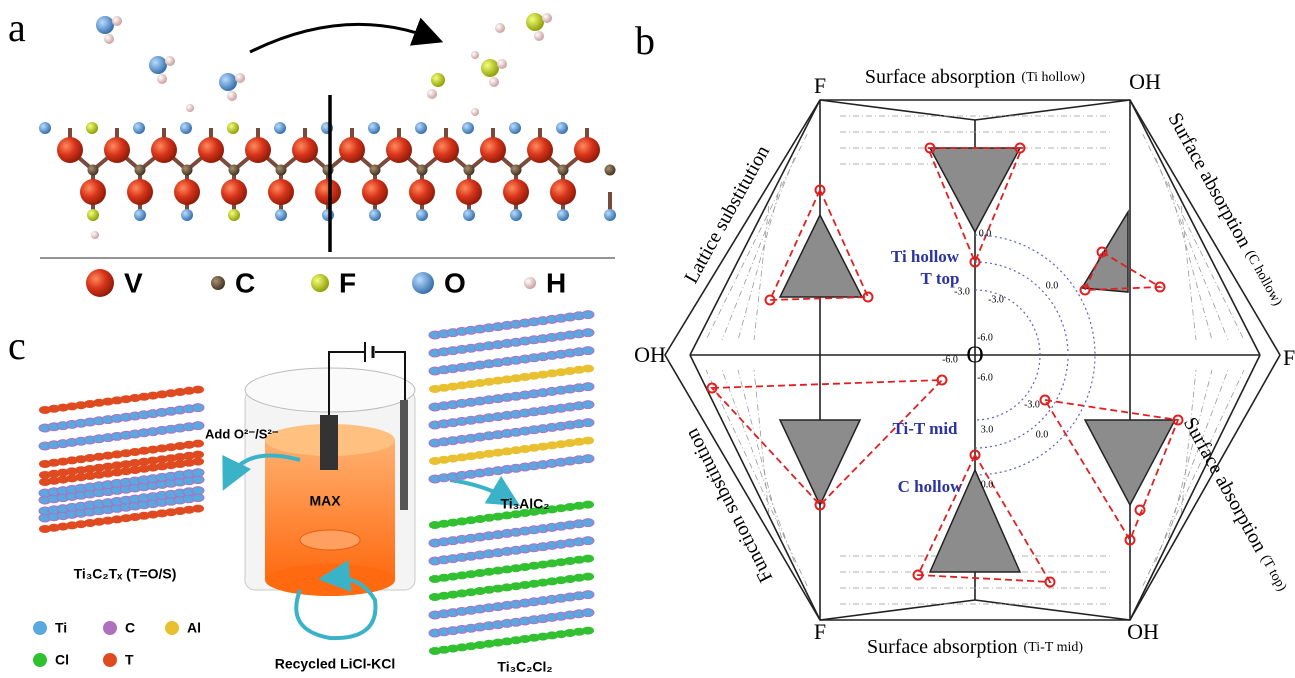 The height and width of the screenshot is (678, 1295). Describe the element at coordinates (130, 628) in the screenshot. I see `legend-label: C` at that location.